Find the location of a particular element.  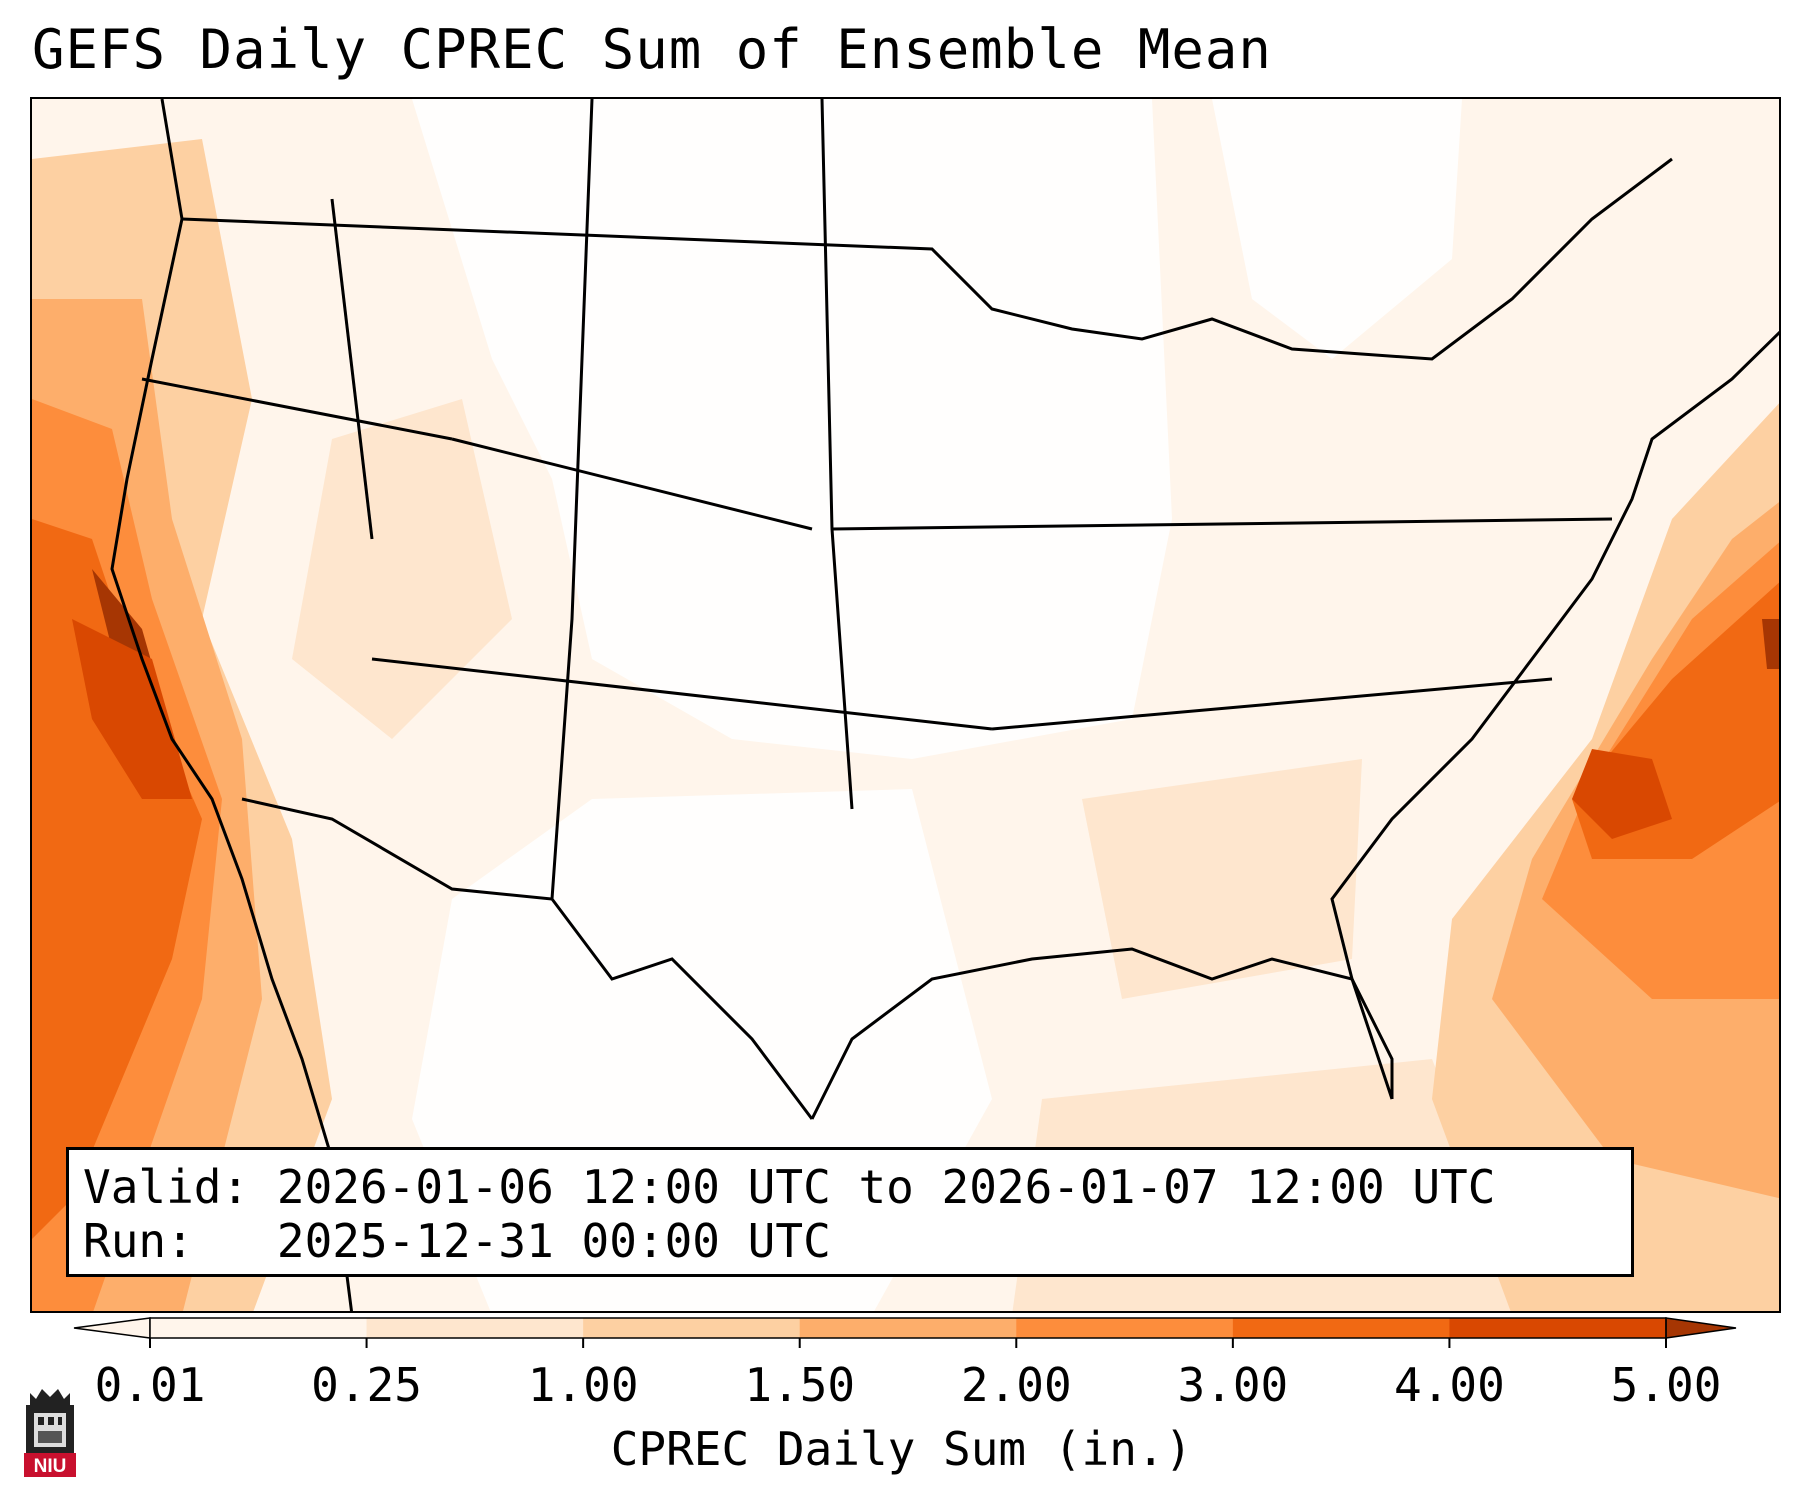

colorbar-tick-label: 5.00 is located at coordinates (1666, 1385).